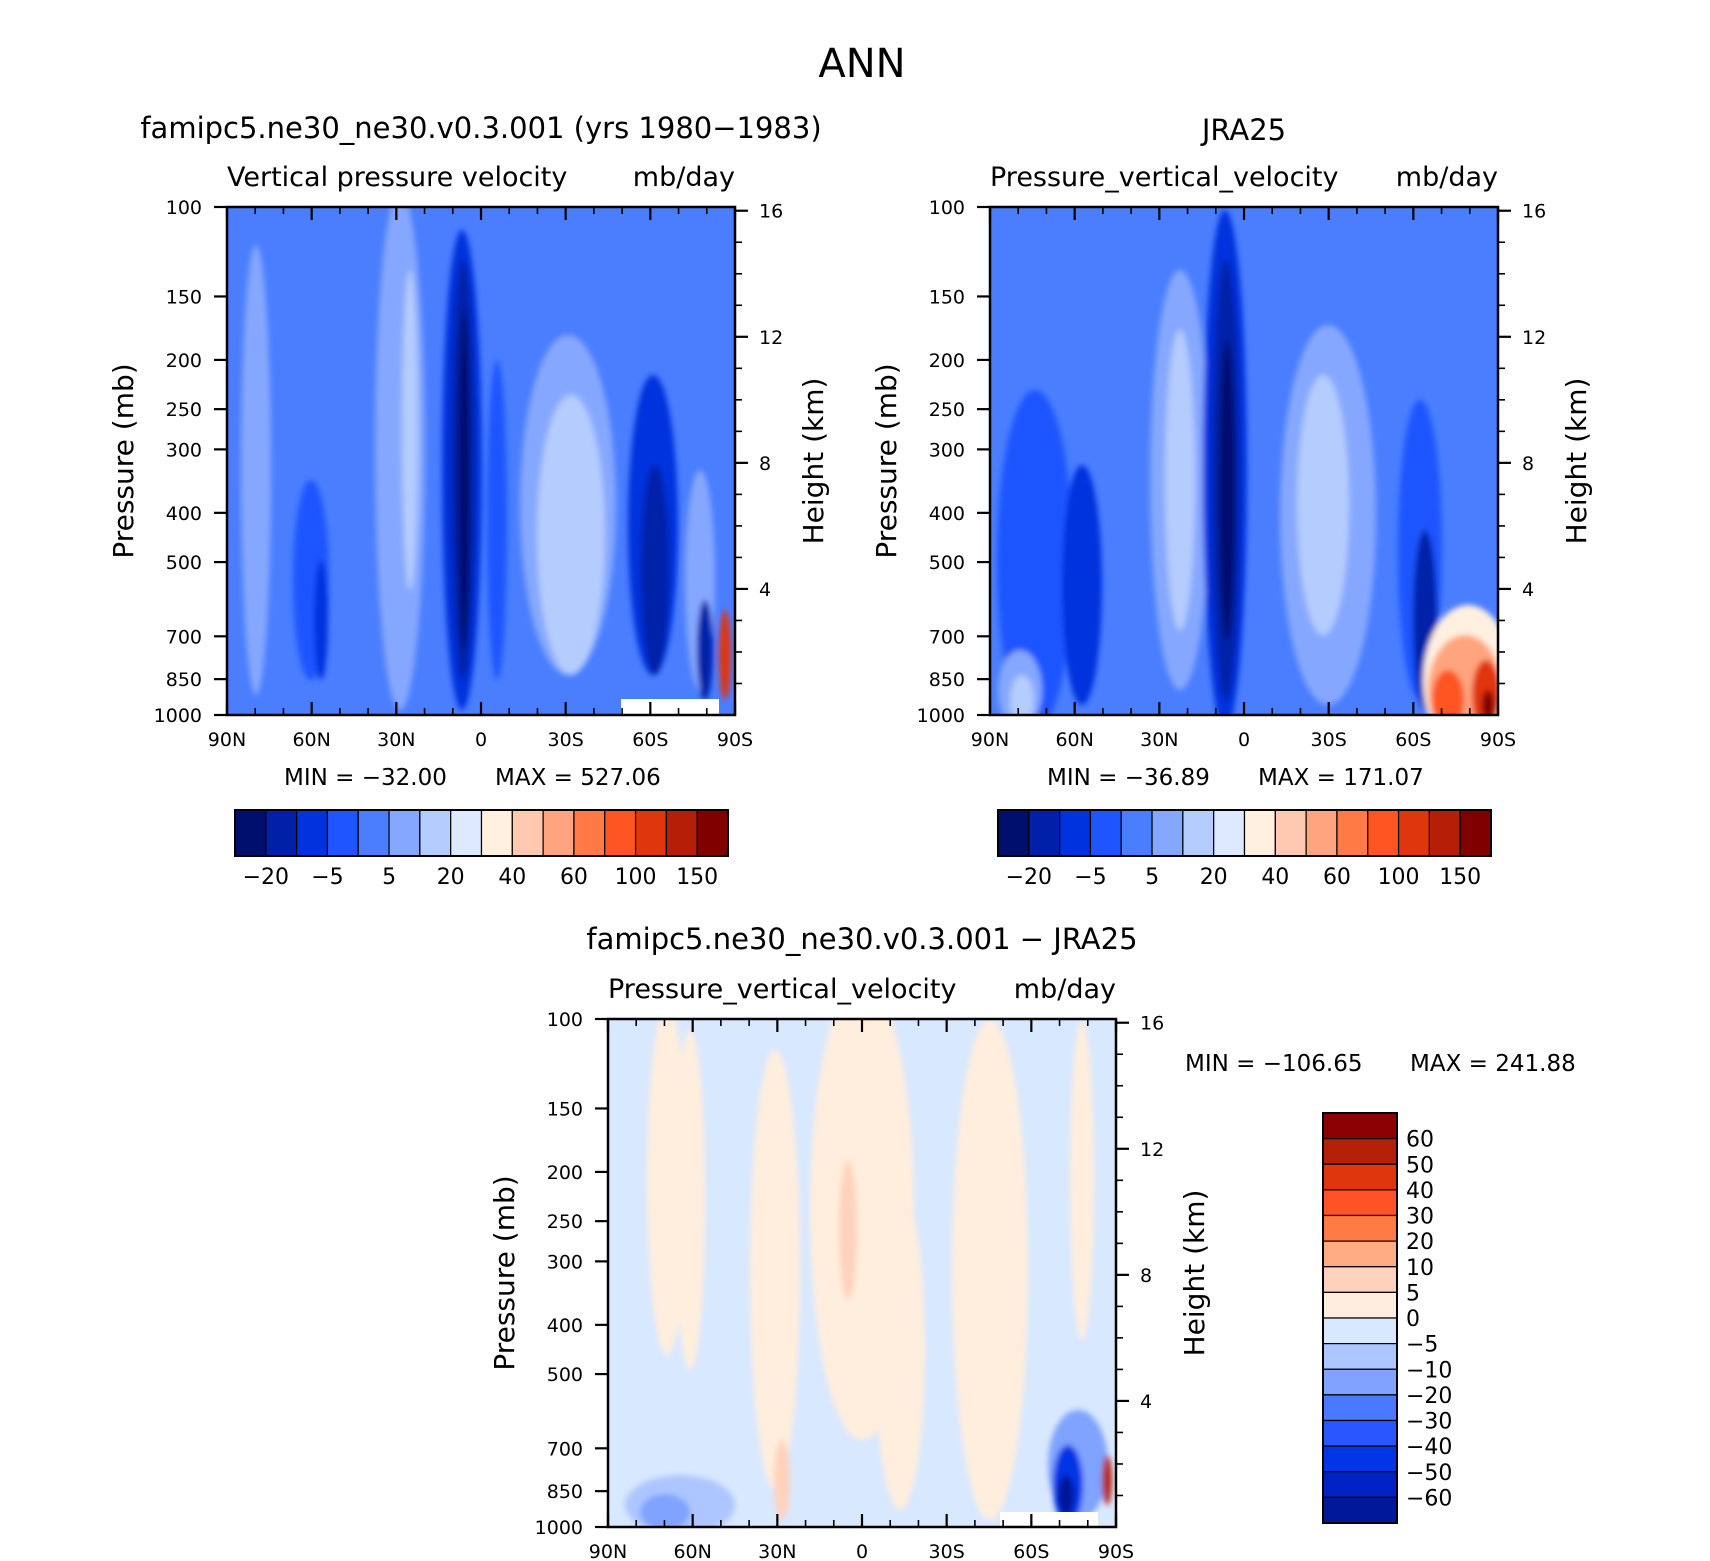 The height and width of the screenshot is (1561, 1710). I want to click on colorbar-label: 40, so click(1275, 877).